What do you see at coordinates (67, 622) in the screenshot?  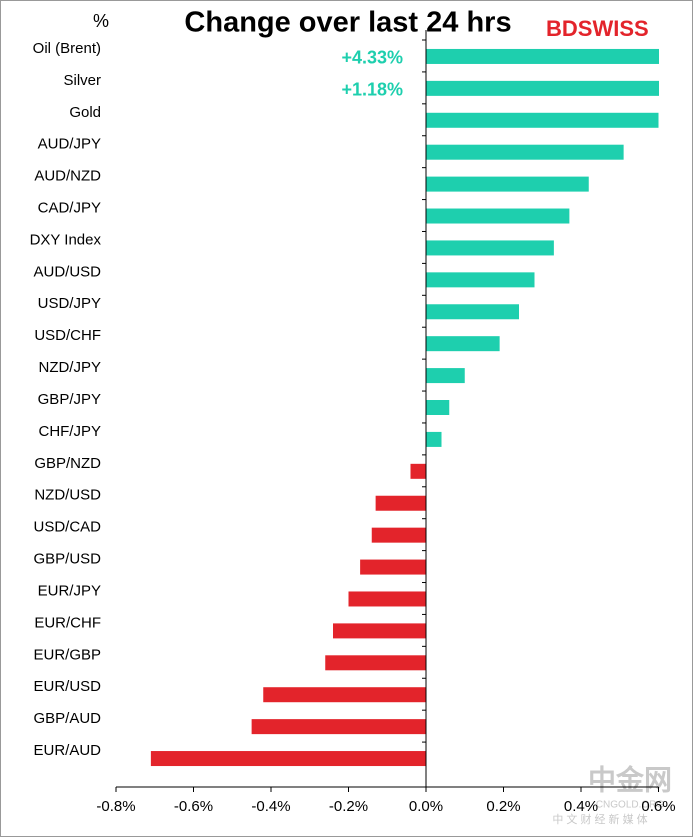 I see `y-tick-label: EUR/CHF` at bounding box center [67, 622].